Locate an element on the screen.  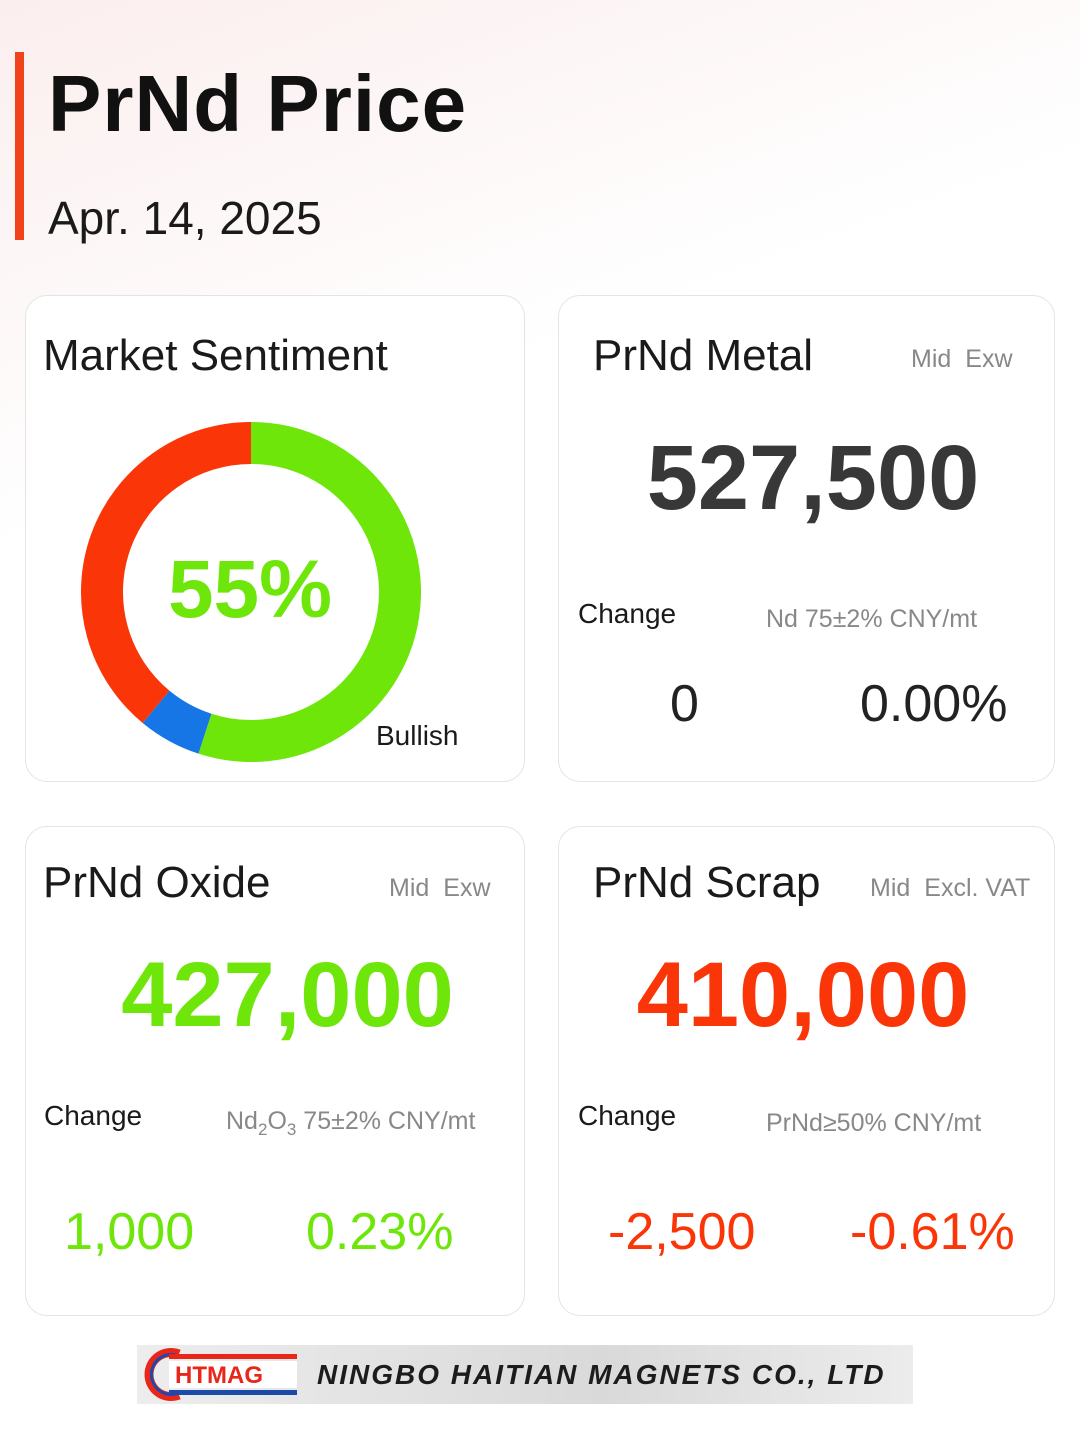
page-title: PrNd Price is located at coordinates (258, 103).